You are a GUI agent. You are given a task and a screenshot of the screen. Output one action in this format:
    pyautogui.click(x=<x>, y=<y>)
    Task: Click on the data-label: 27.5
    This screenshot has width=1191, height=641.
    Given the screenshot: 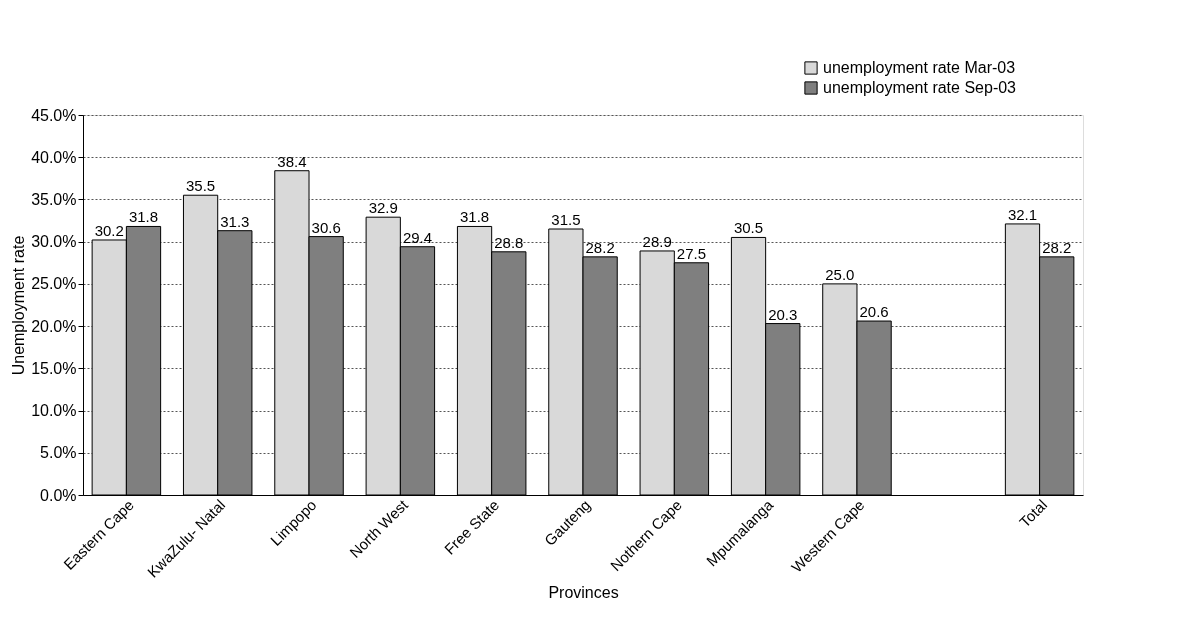 What is the action you would take?
    pyautogui.click(x=691, y=253)
    